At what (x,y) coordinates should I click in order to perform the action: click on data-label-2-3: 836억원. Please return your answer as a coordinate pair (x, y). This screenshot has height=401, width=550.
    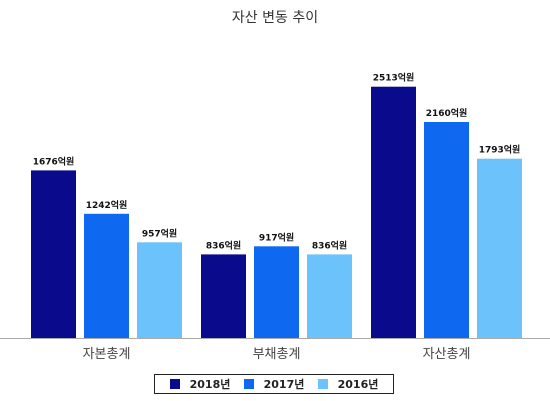
    Looking at the image, I should click on (329, 245).